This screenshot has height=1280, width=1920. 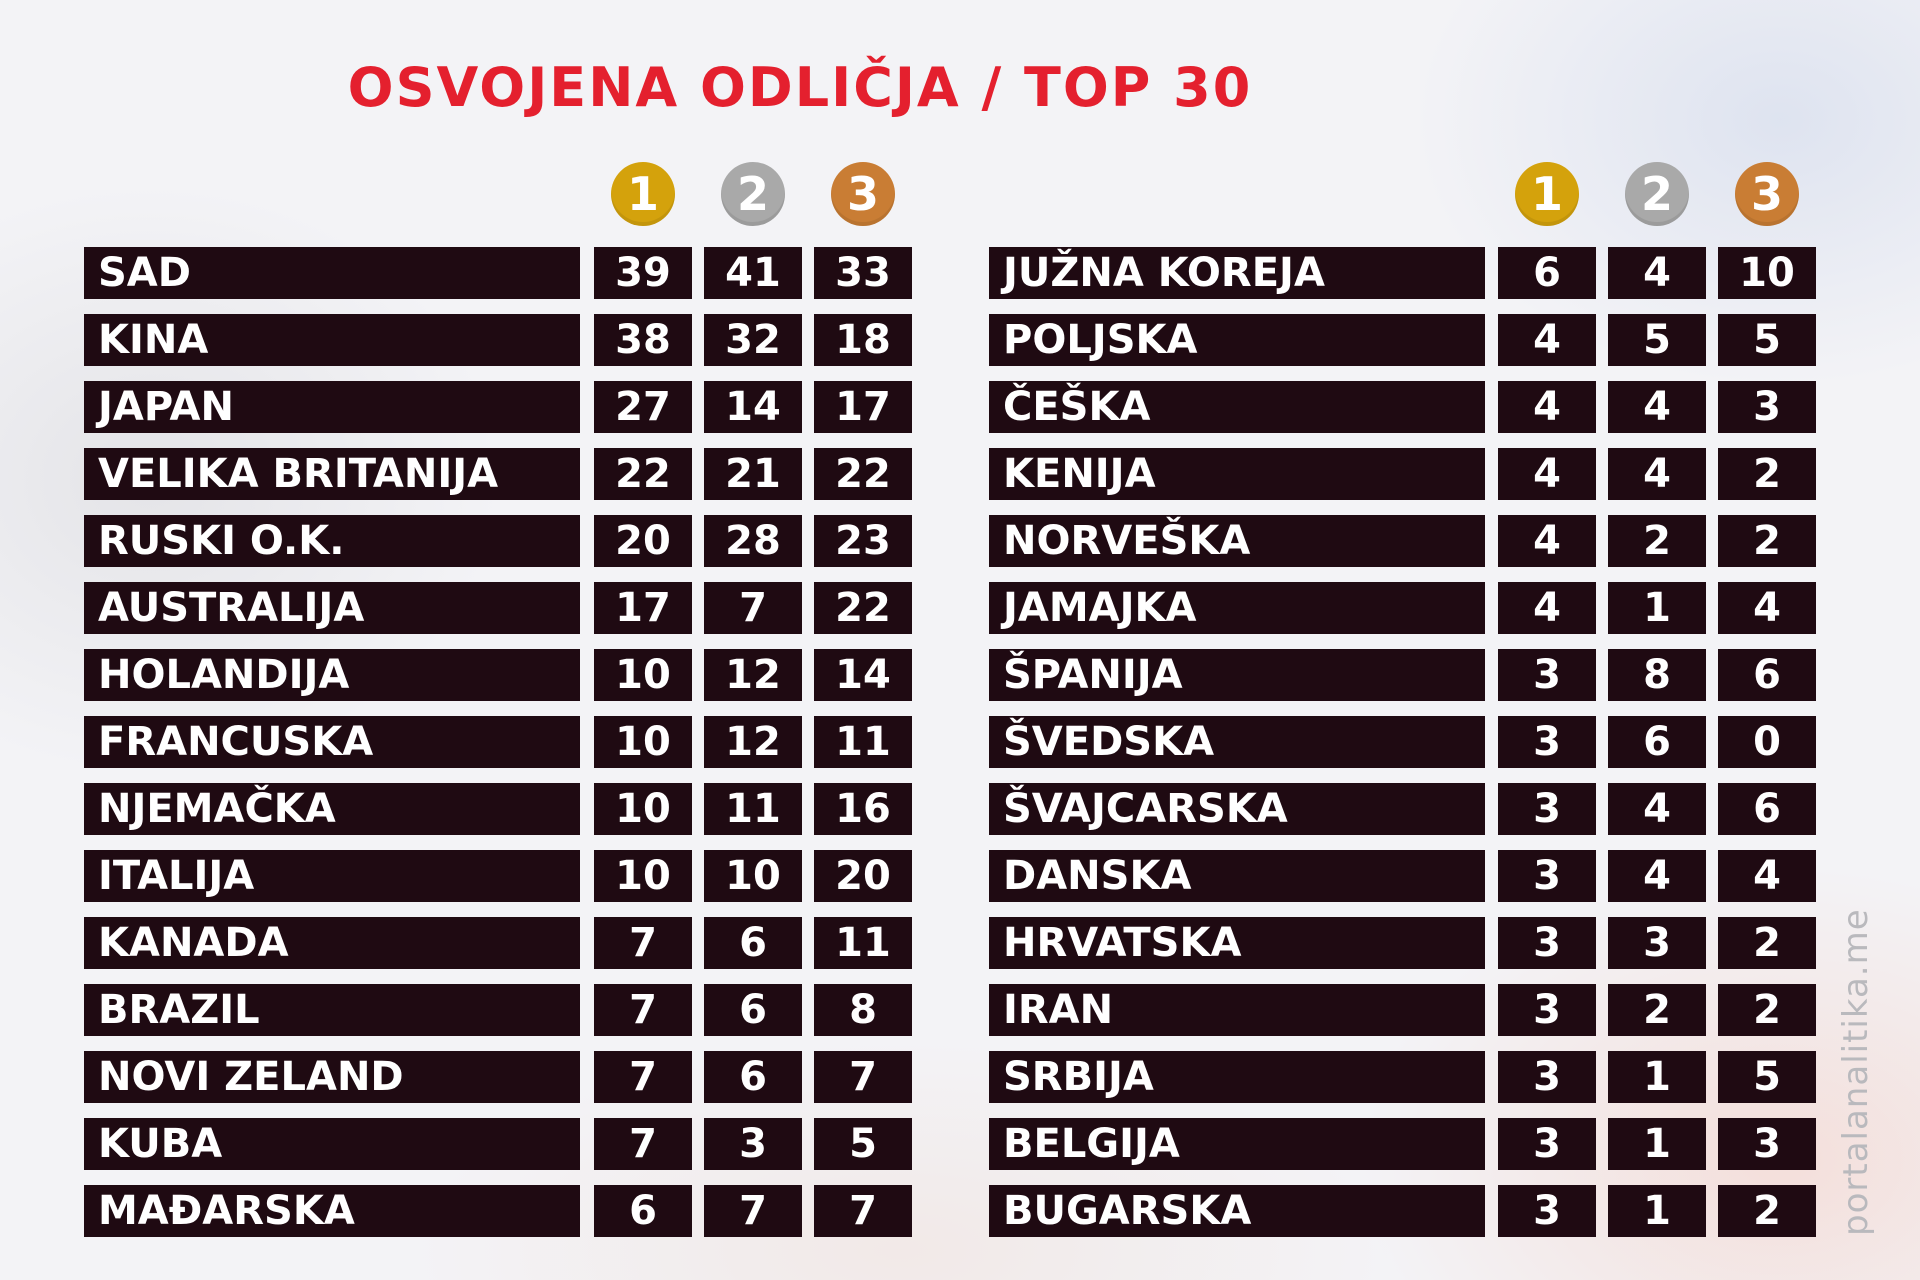 I want to click on country-name: NOVI ZELAND, so click(x=332, y=1077).